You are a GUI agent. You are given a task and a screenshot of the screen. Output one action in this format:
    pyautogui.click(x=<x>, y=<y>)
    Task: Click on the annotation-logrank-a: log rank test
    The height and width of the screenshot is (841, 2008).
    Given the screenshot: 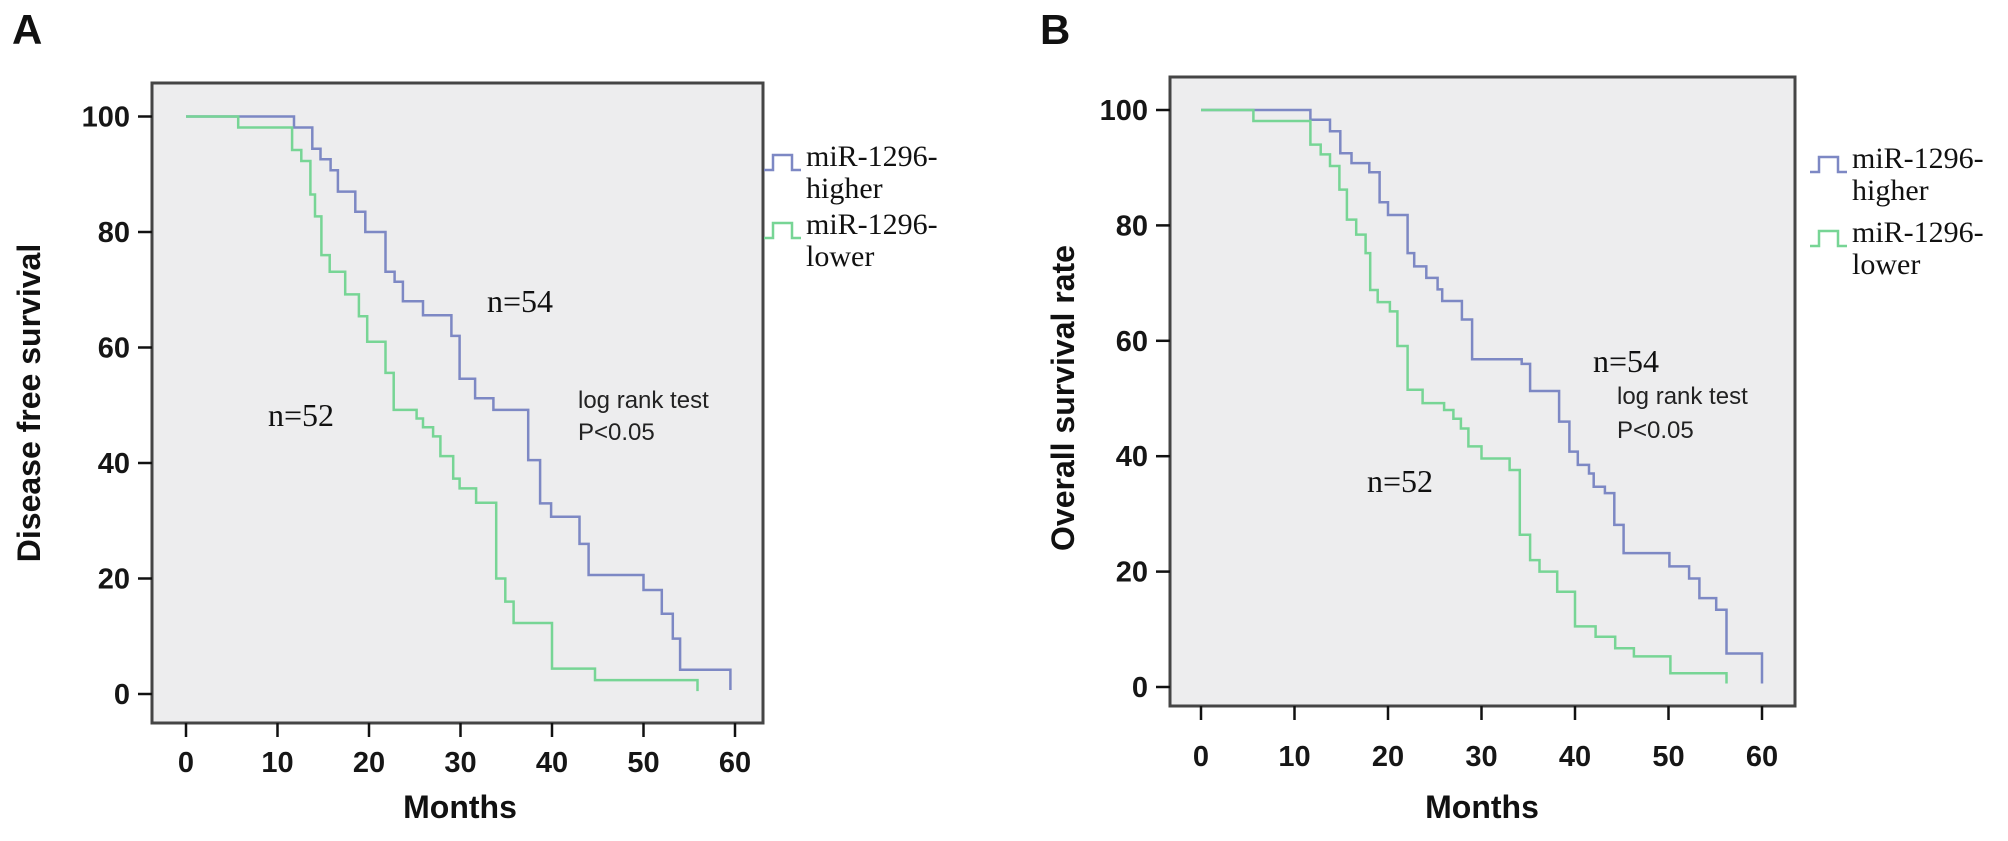 What is the action you would take?
    pyautogui.click(x=643, y=400)
    